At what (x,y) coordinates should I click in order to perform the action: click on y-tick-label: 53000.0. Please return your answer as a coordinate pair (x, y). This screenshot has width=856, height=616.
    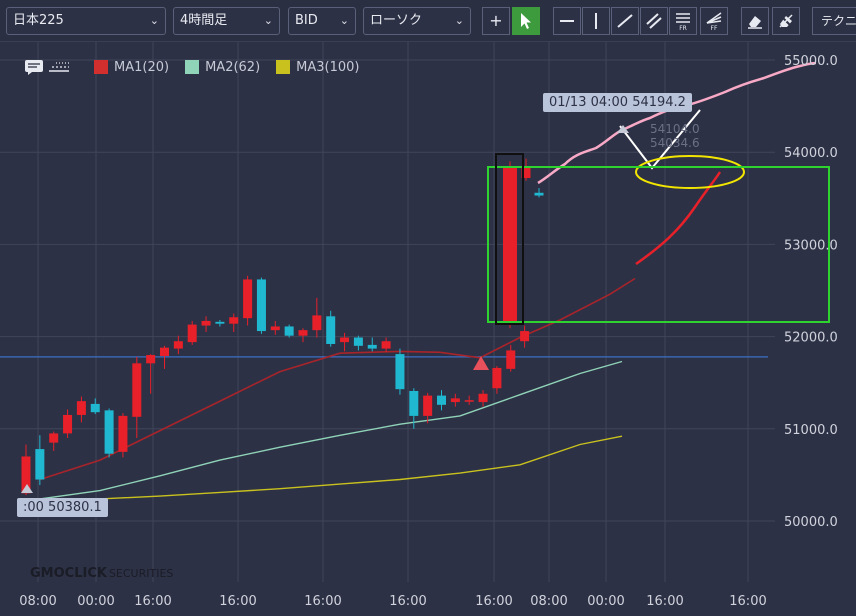
    Looking at the image, I should click on (811, 245).